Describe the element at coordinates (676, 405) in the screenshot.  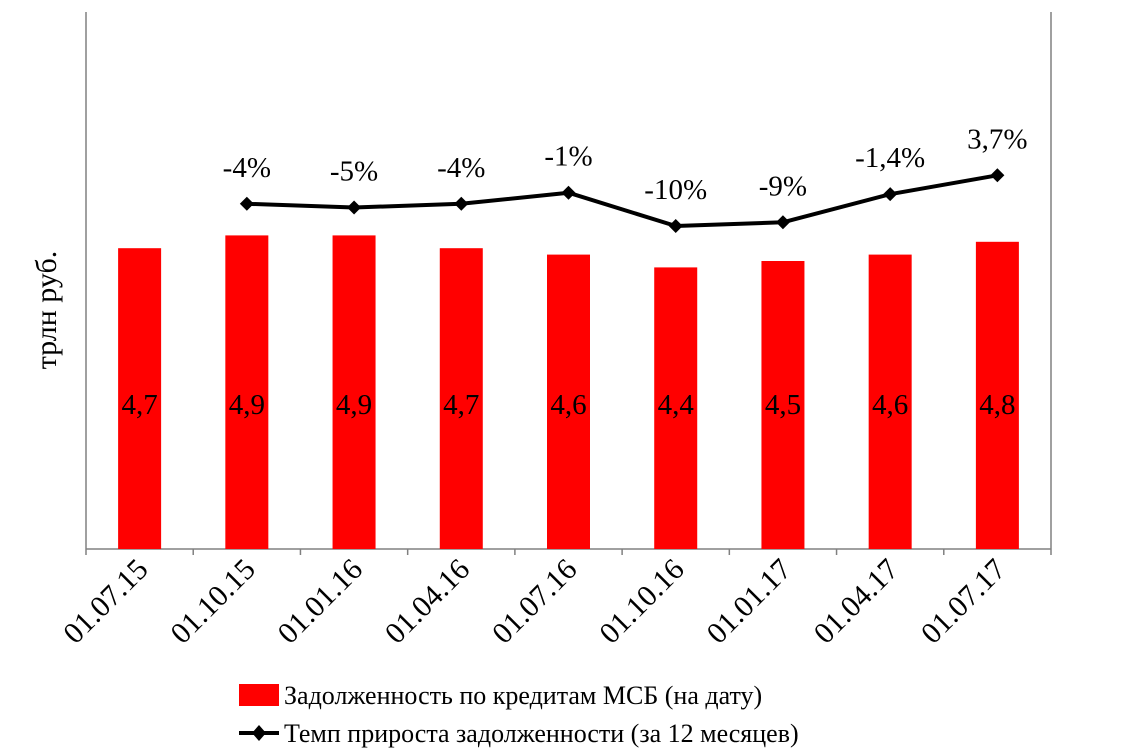
I see `bar-value-label: 4,4` at that location.